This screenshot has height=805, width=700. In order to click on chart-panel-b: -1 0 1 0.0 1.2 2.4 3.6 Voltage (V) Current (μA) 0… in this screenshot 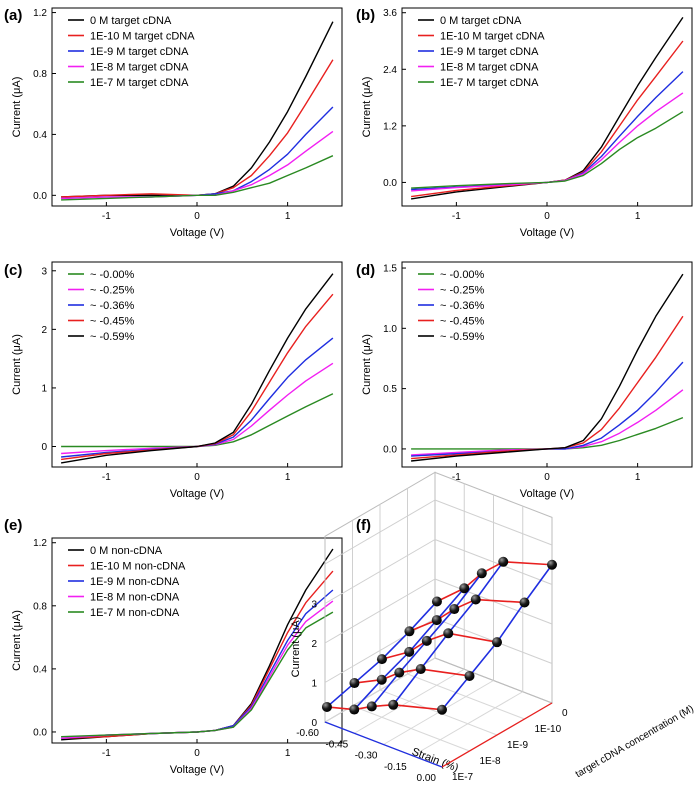, I will do `click(527, 123)`.